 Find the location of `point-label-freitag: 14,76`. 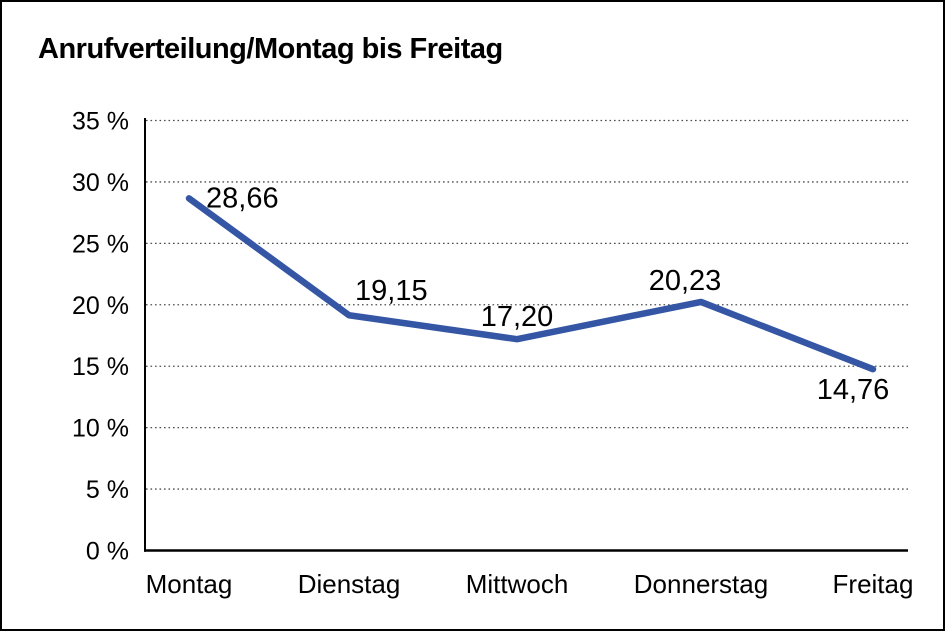

point-label-freitag: 14,76 is located at coordinates (853, 390).